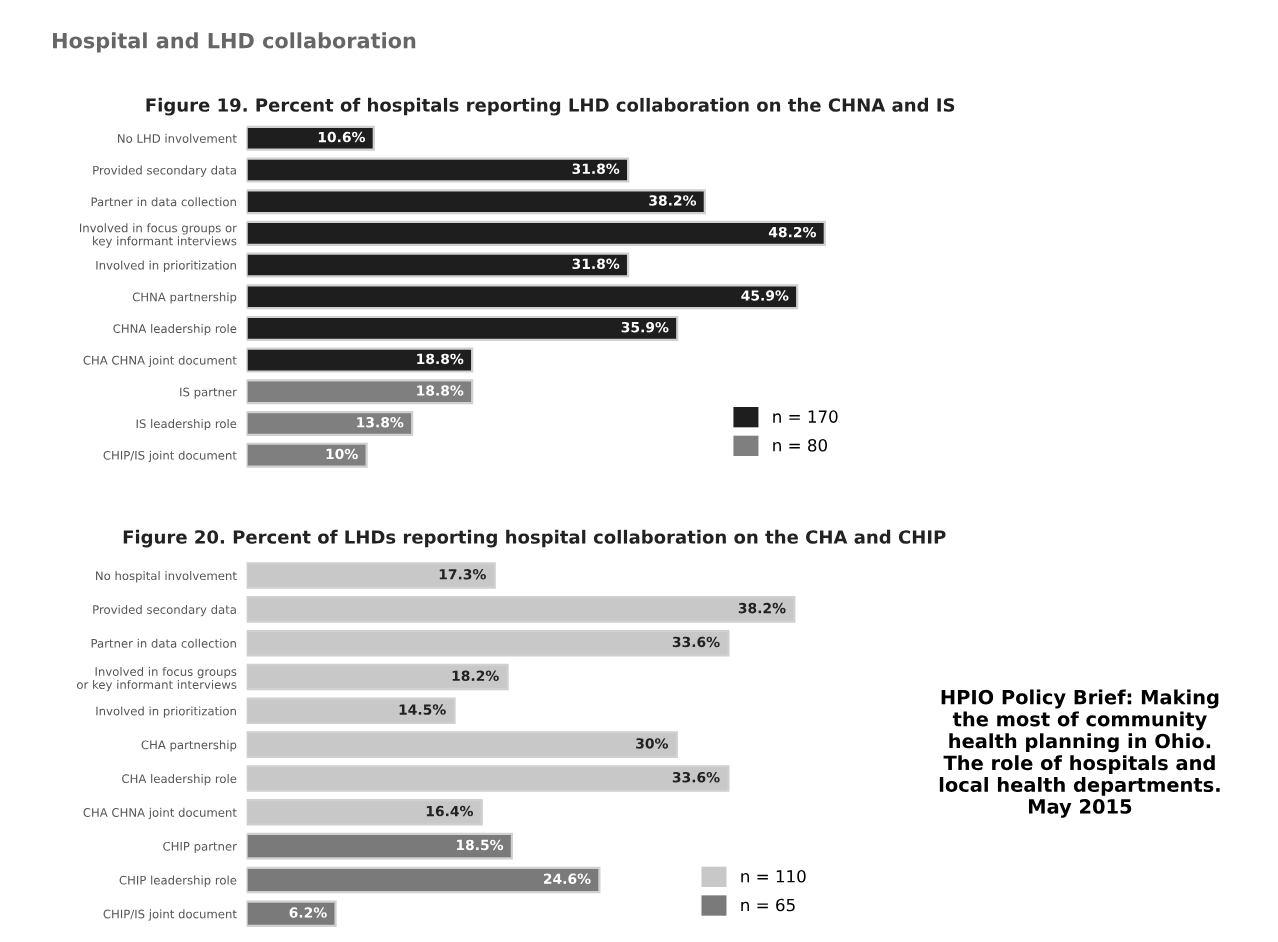  What do you see at coordinates (234, 42) in the screenshot?
I see `chart-title: Hospital and LHD collaboration` at bounding box center [234, 42].